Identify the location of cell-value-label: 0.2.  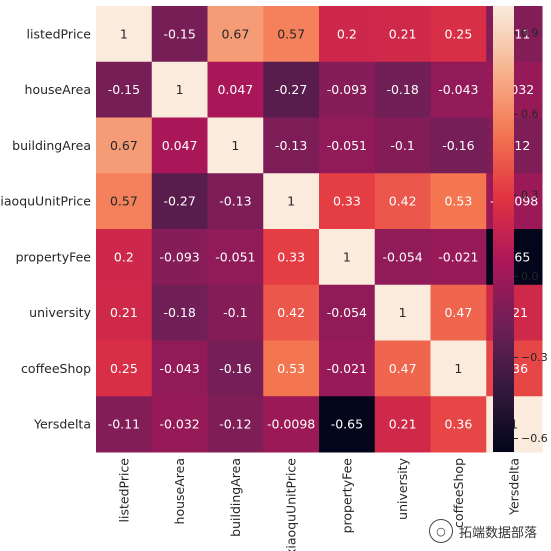
(124, 256).